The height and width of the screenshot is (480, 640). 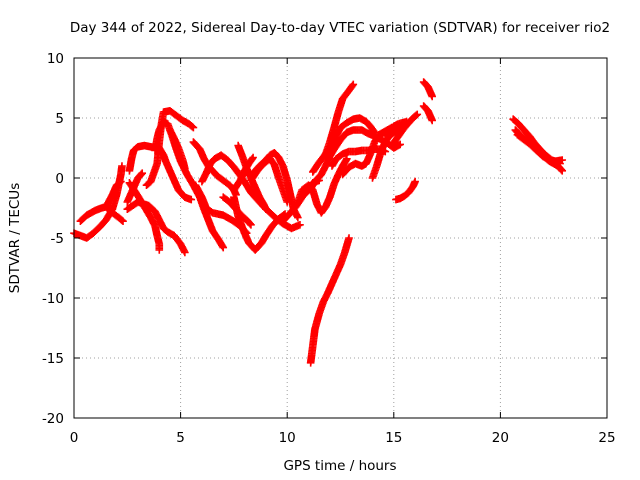 I want to click on y-tick-label: -15, so click(x=53, y=359).